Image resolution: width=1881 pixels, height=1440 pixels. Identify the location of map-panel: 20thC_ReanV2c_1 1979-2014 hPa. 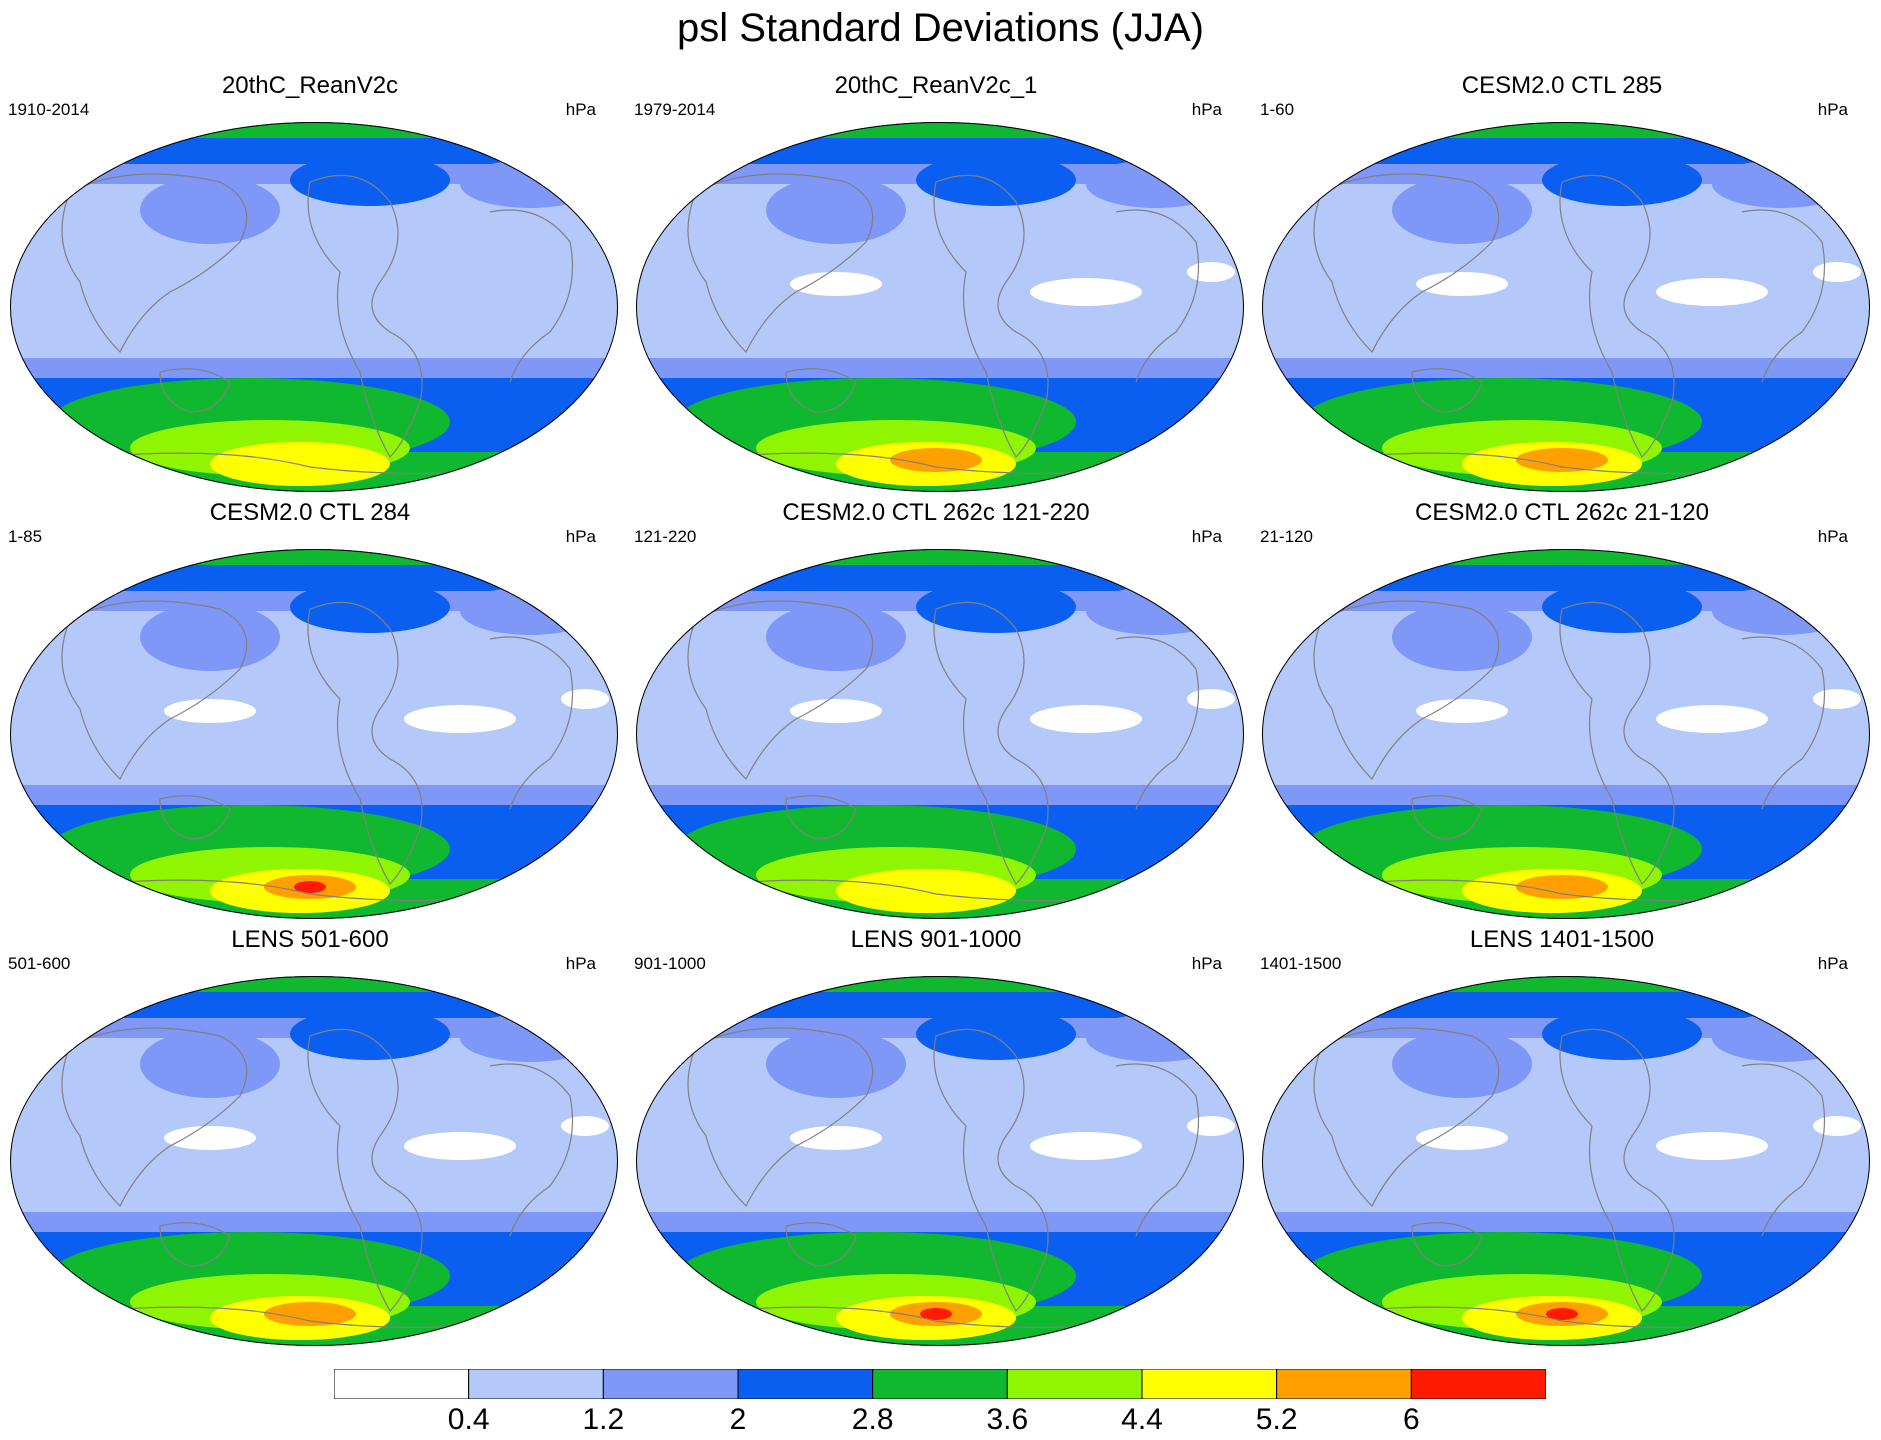
(936, 284).